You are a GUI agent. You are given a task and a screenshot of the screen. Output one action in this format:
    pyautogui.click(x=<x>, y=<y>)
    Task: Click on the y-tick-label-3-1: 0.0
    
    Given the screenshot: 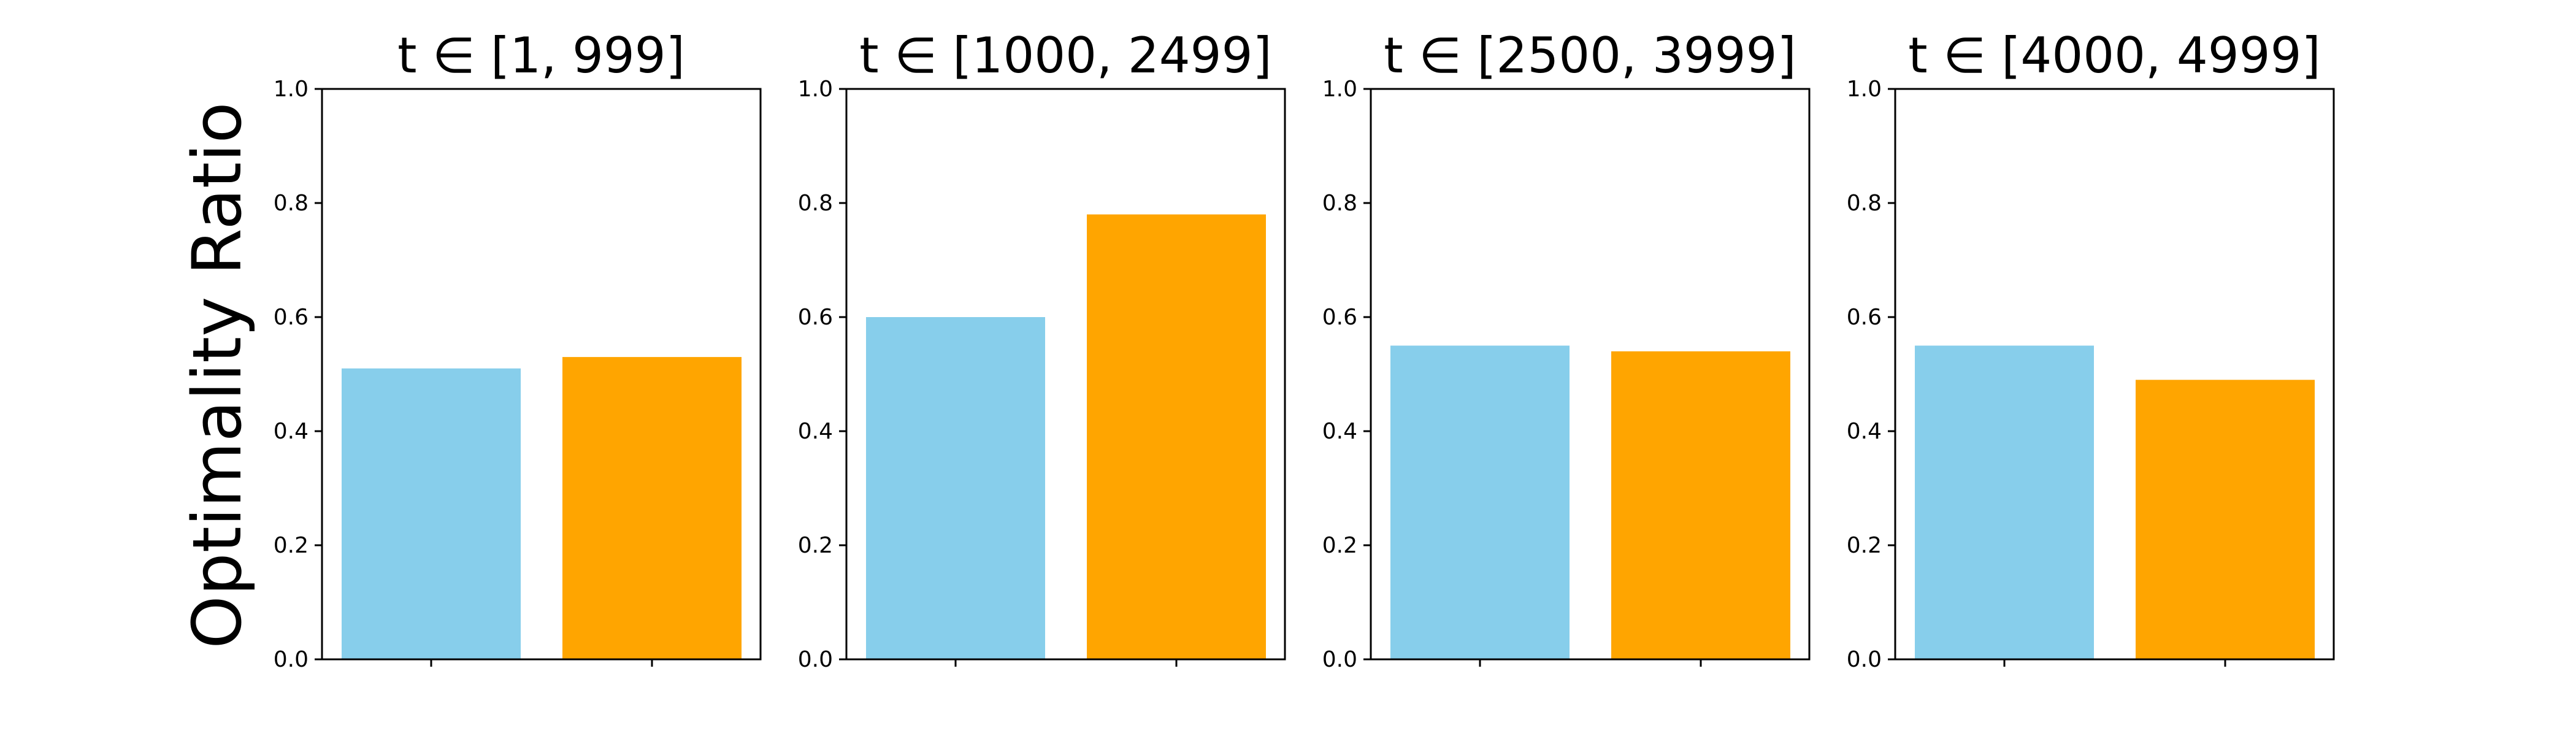 What is the action you would take?
    pyautogui.click(x=1339, y=659)
    